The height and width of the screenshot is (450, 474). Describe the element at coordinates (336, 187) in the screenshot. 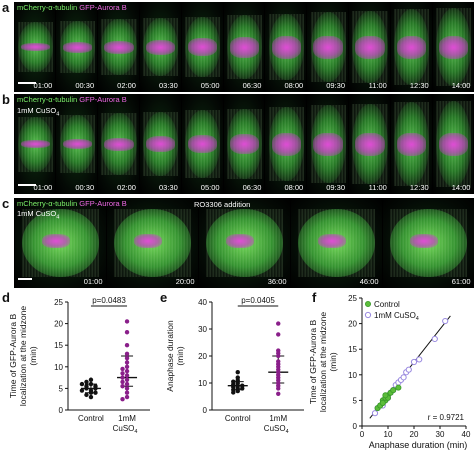

I see `frame-timestamp: 09:30` at that location.